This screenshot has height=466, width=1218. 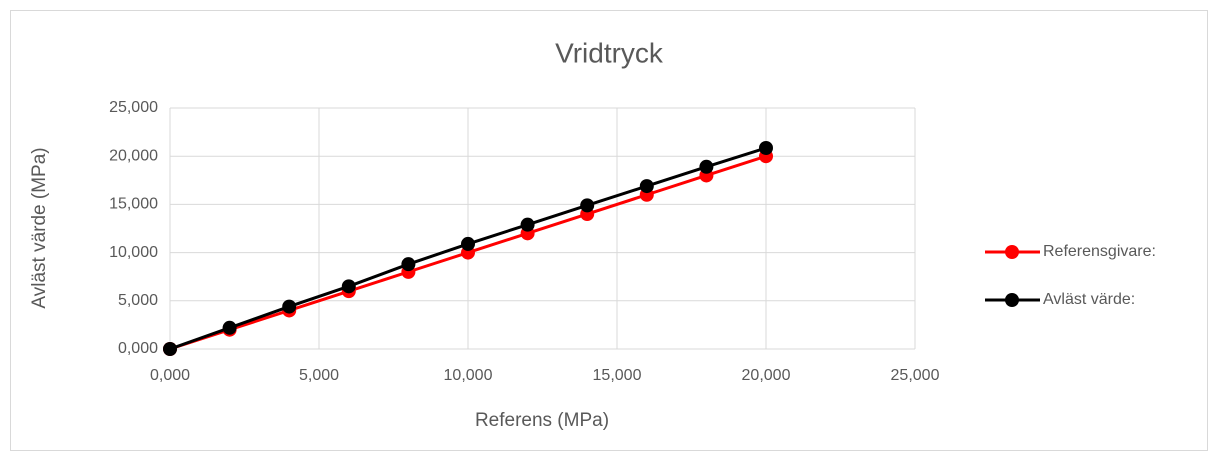 What do you see at coordinates (1089, 299) in the screenshot?
I see `legend-label: Avläst värde:` at bounding box center [1089, 299].